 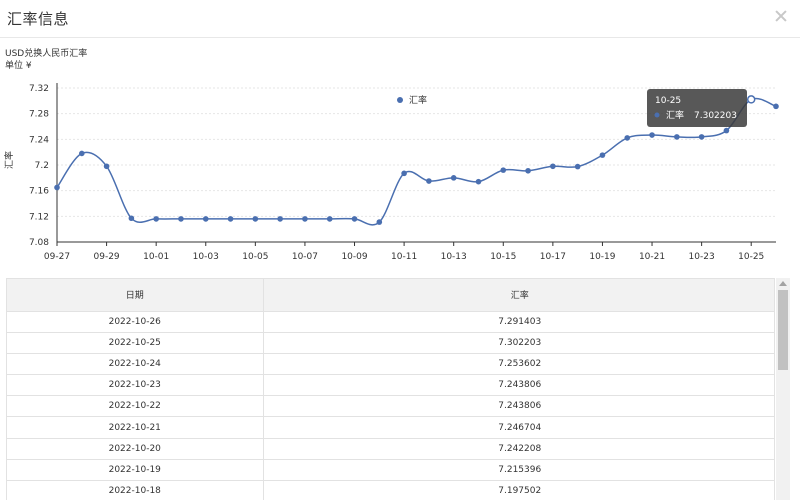 What do you see at coordinates (652, 257) in the screenshot?
I see `x-tick-label: 10-21` at bounding box center [652, 257].